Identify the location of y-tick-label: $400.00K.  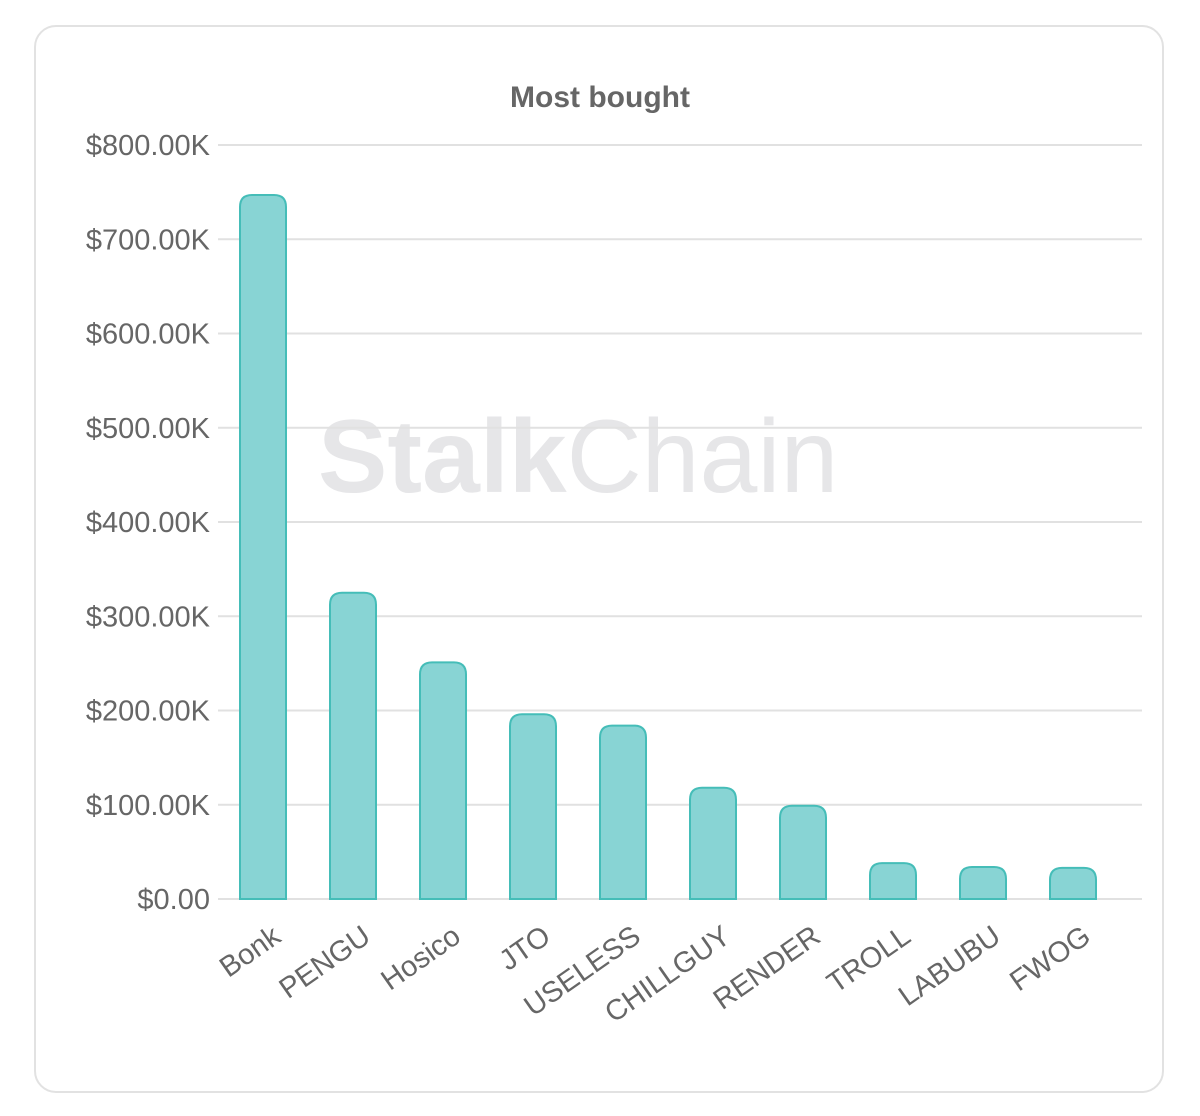
(148, 523).